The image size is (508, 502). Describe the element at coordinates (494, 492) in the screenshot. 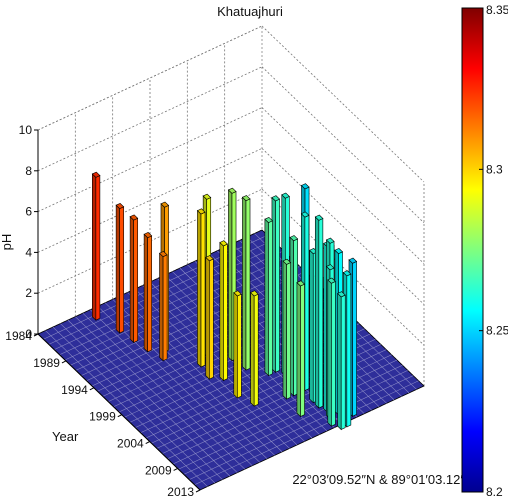

I see `colorbar-tick-label: 8.2` at that location.